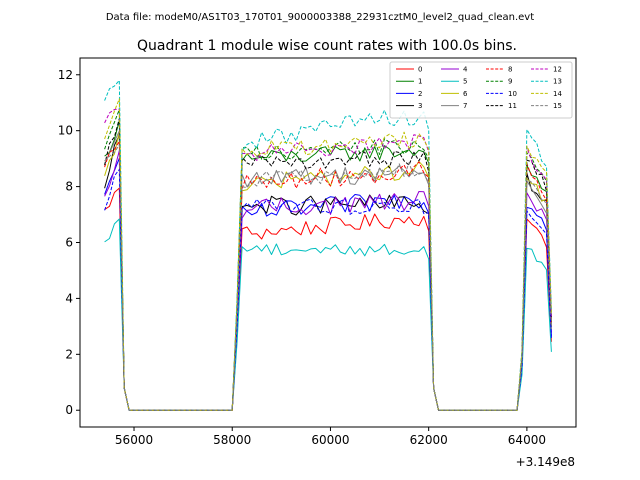 The width and height of the screenshot is (640, 480). Describe the element at coordinates (557, 82) in the screenshot. I see `legend-label-13: 13` at that location.